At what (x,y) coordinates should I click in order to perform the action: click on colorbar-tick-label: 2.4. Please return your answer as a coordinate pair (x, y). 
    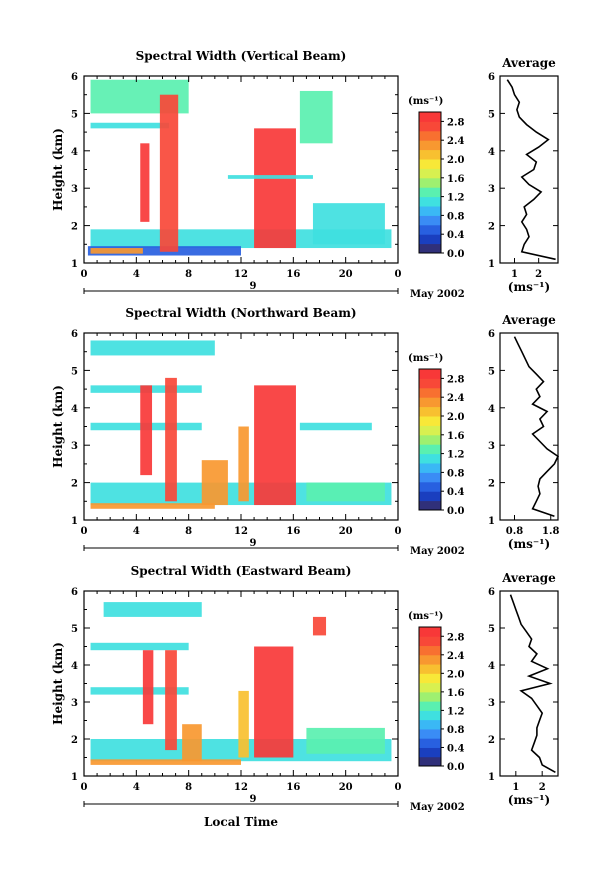
    Looking at the image, I should click on (455, 656).